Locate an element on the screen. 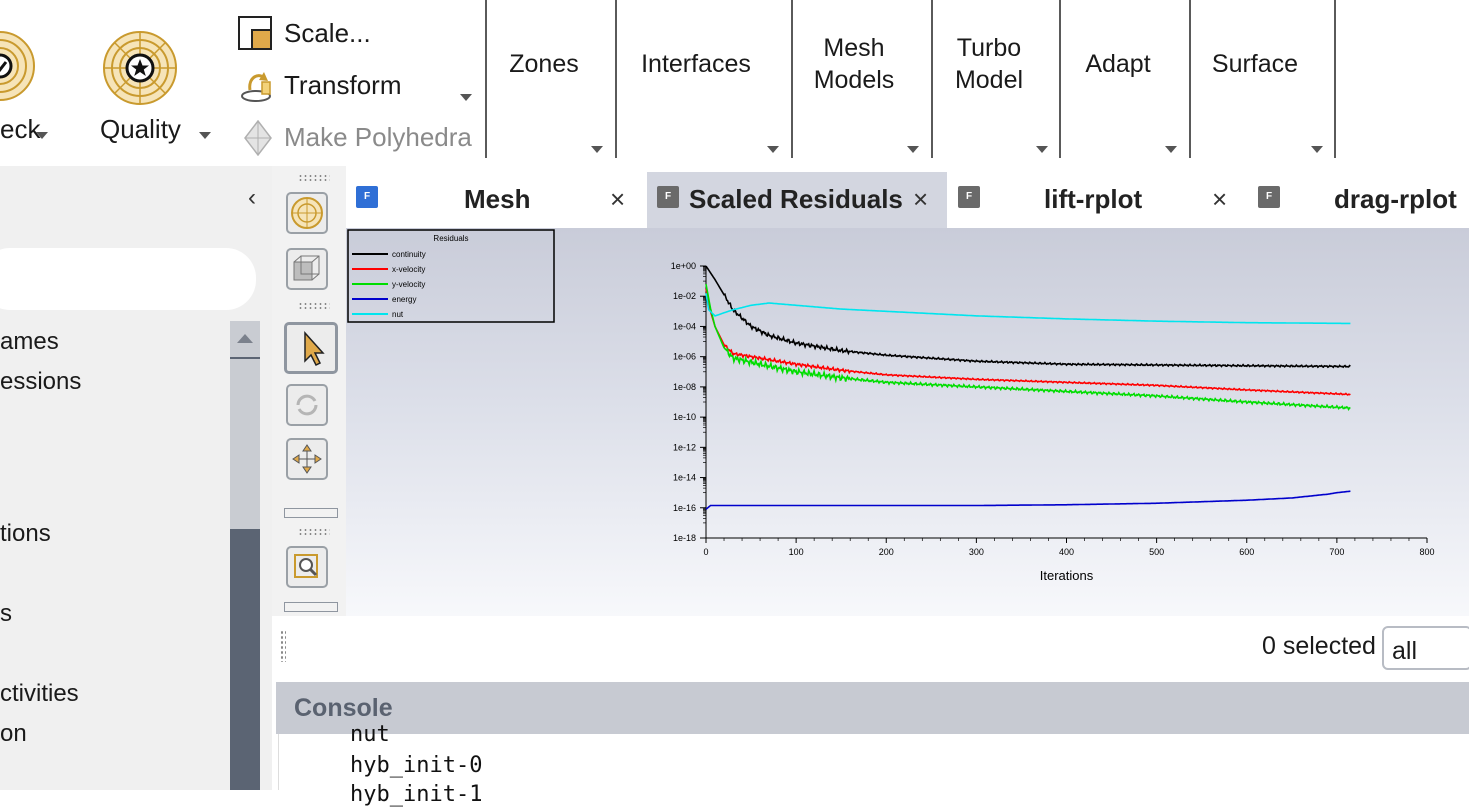  tree-item: ames is located at coordinates (29, 341).